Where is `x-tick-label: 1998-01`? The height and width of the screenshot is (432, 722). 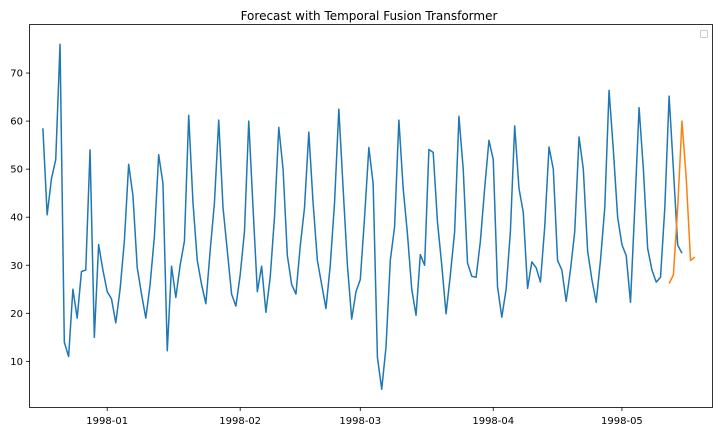
x-tick-label: 1998-01 is located at coordinates (107, 421).